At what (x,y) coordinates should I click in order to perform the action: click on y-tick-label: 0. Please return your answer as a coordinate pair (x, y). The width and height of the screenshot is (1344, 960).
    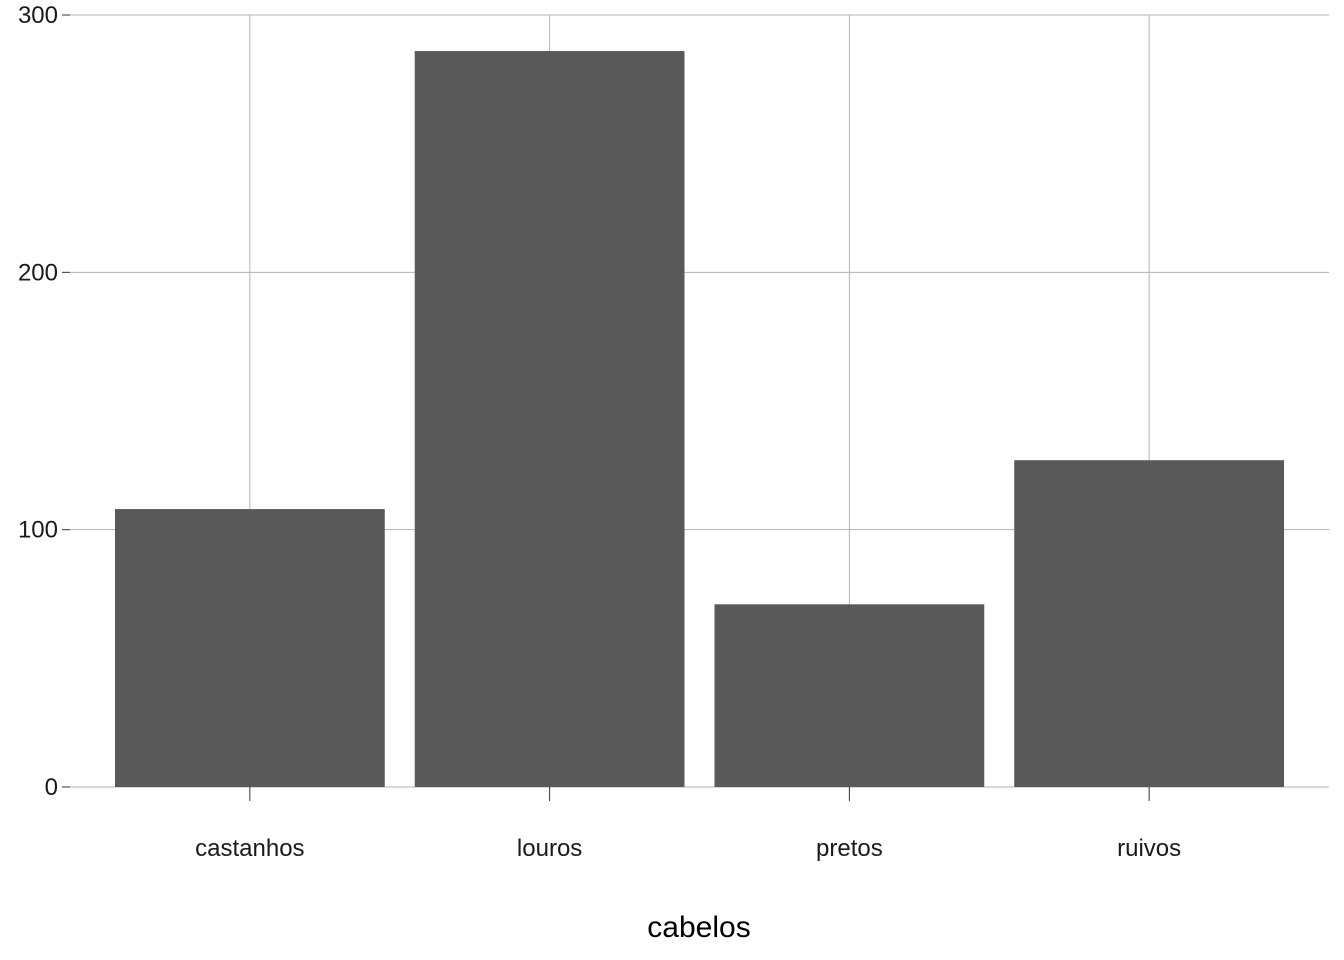
    Looking at the image, I should click on (51, 787).